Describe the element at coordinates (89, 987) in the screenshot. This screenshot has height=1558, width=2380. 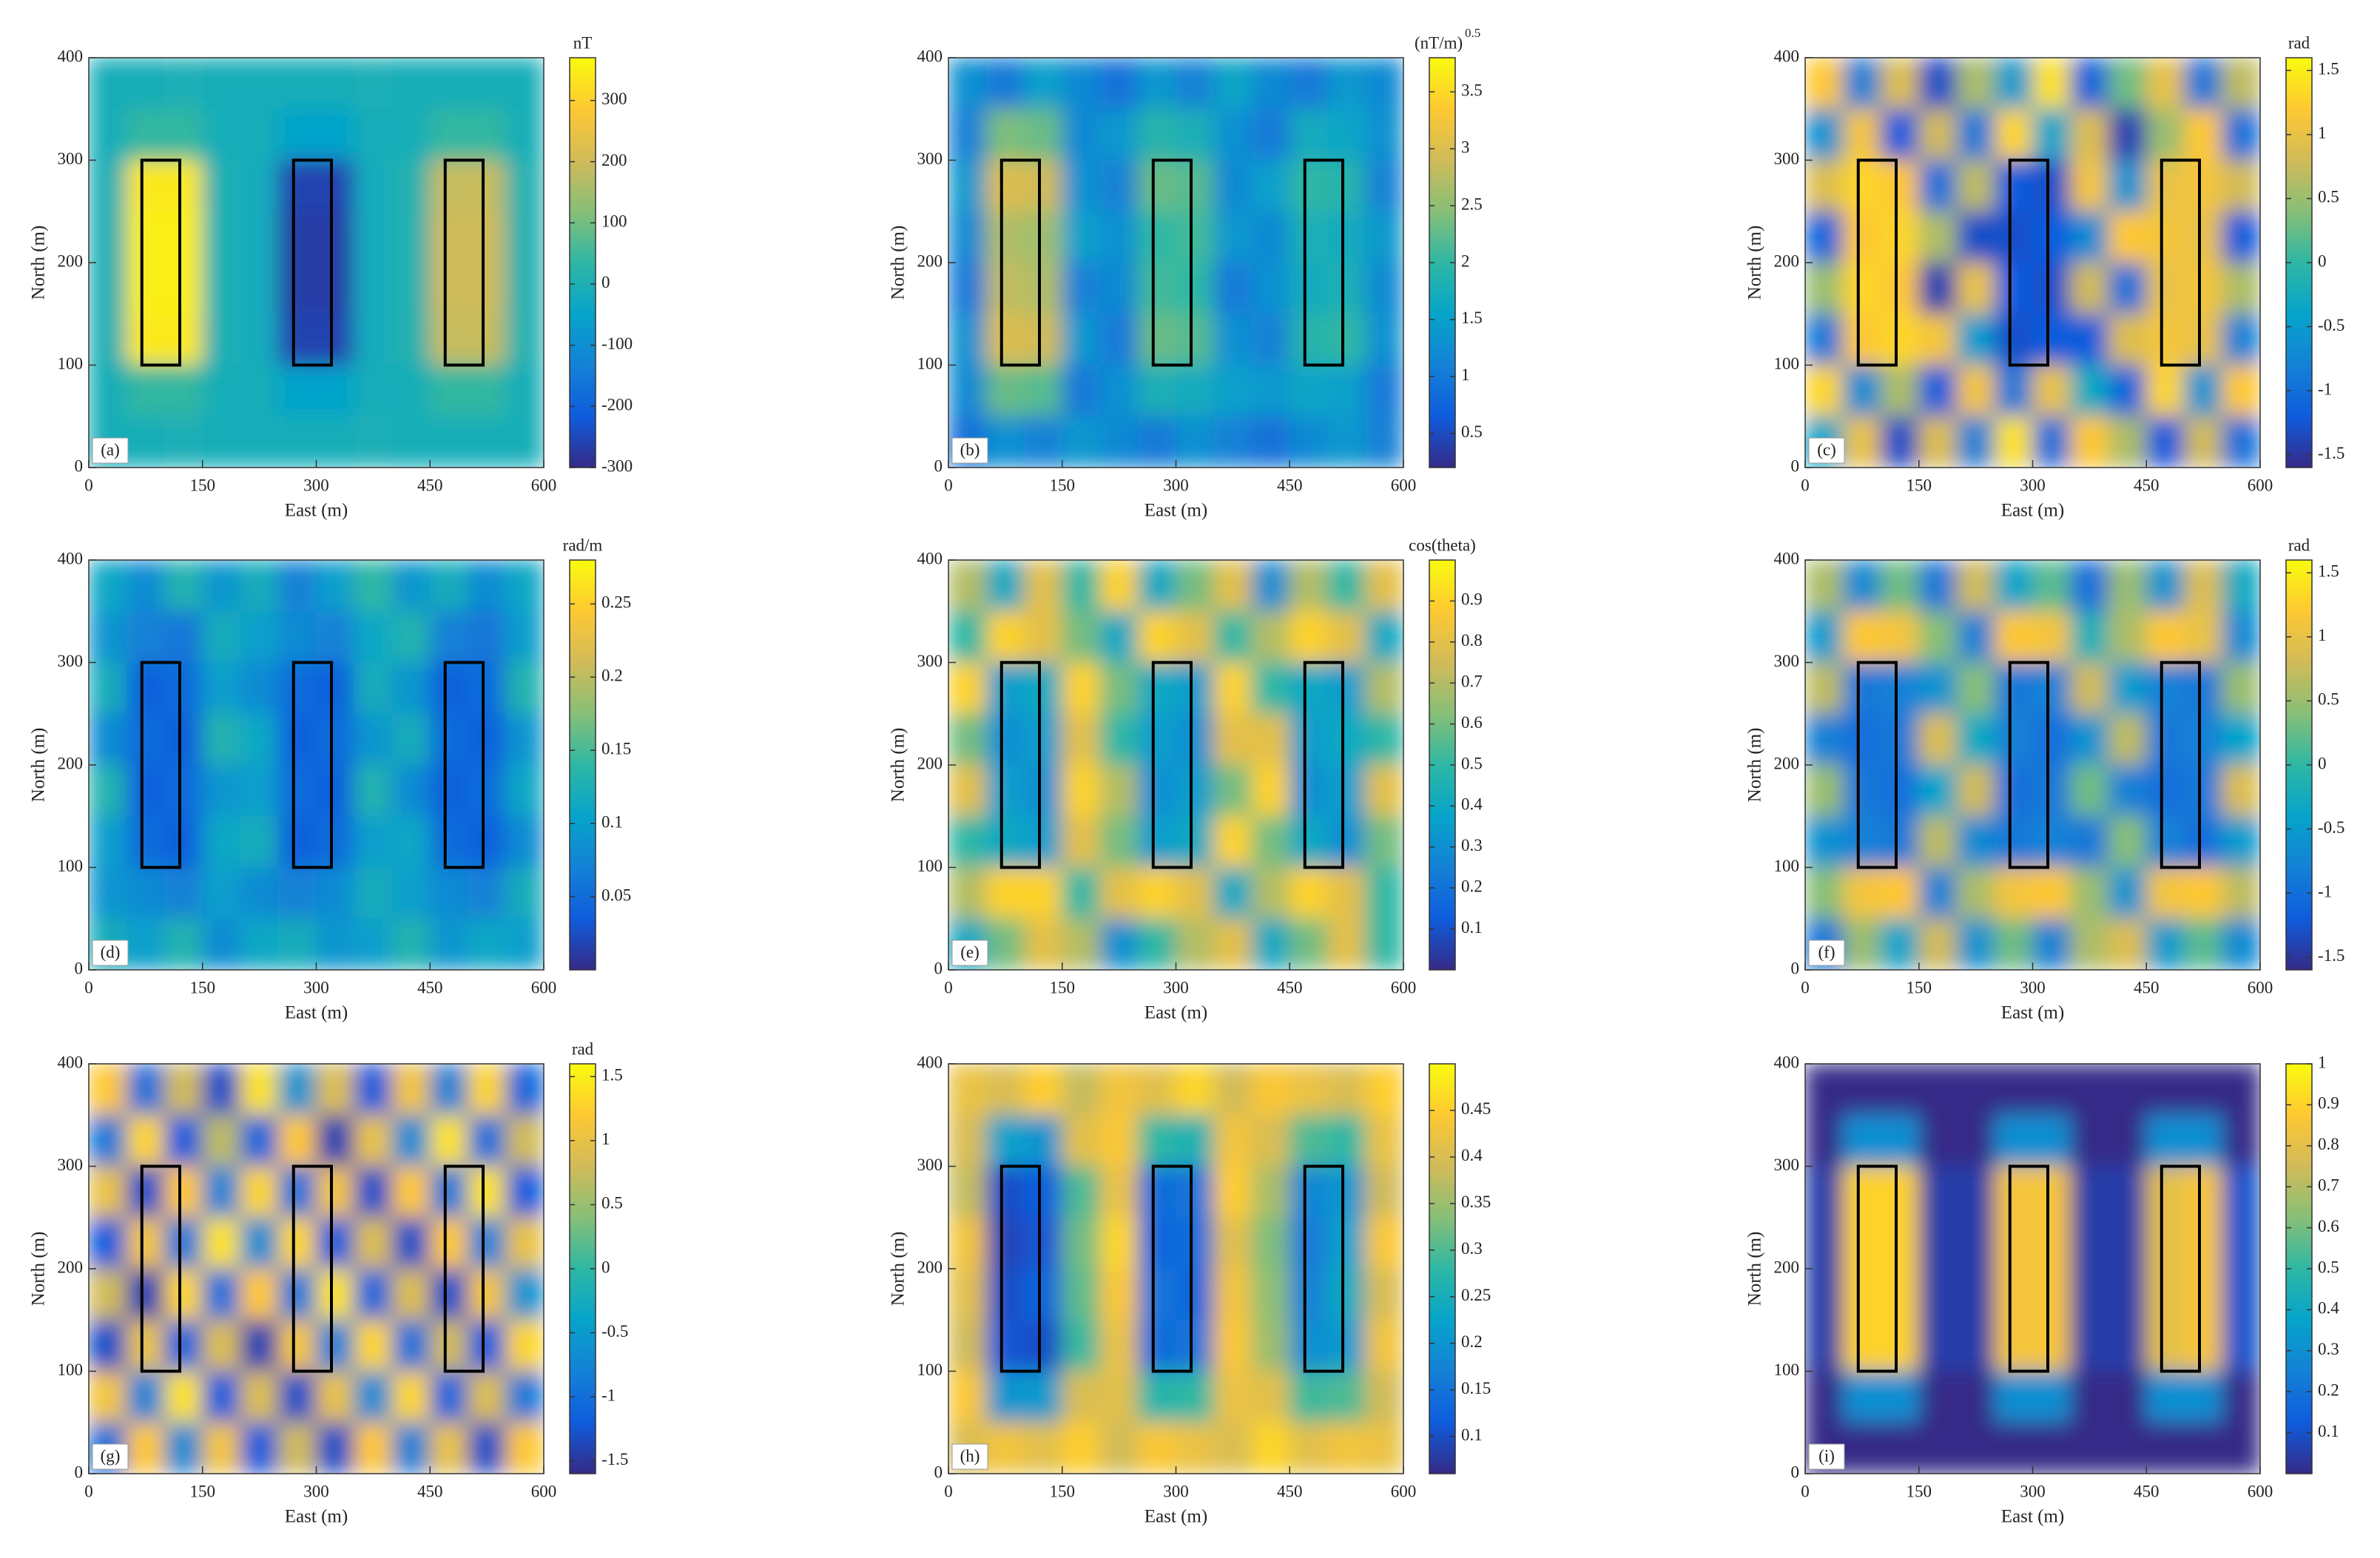
I see `x-tick-label: 0` at that location.